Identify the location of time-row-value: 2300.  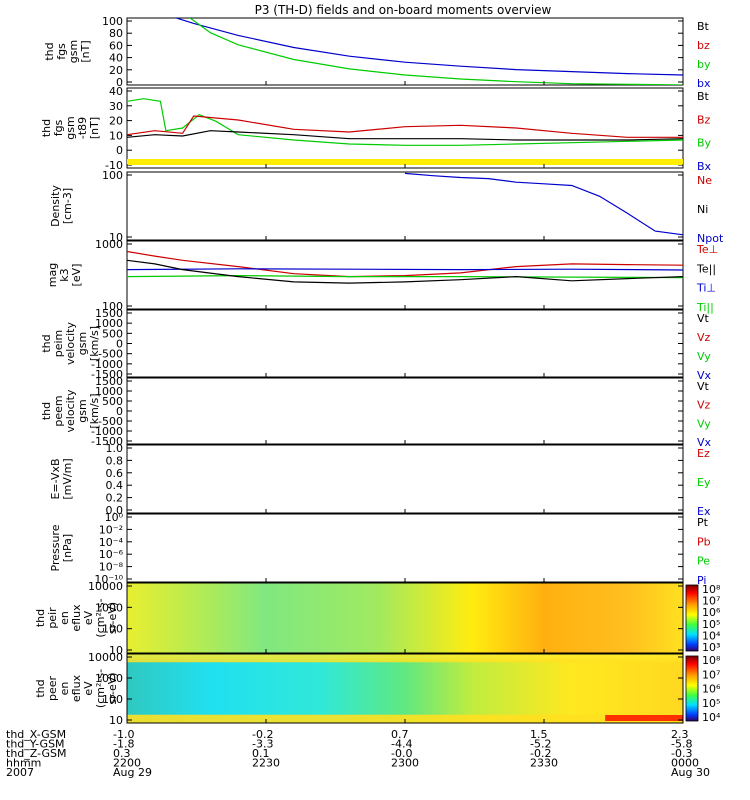
(405, 763).